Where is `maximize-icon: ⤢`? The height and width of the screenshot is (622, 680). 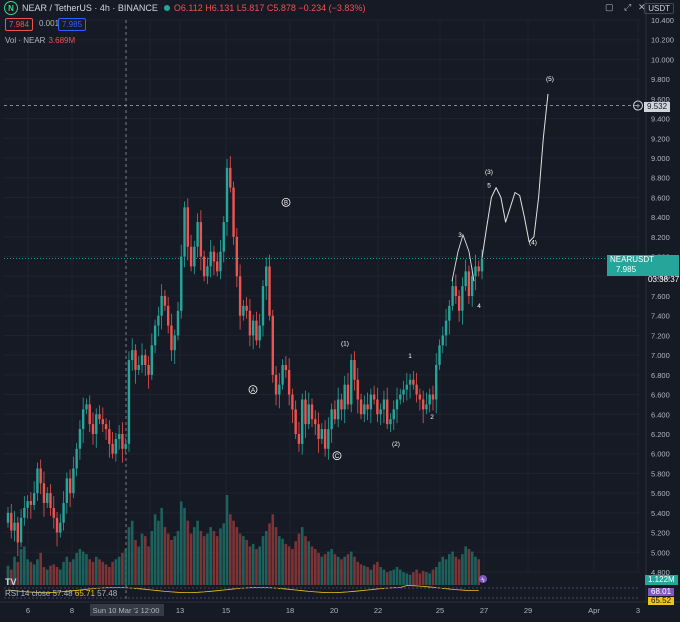
maximize-icon: ⤢ is located at coordinates (628, 7).